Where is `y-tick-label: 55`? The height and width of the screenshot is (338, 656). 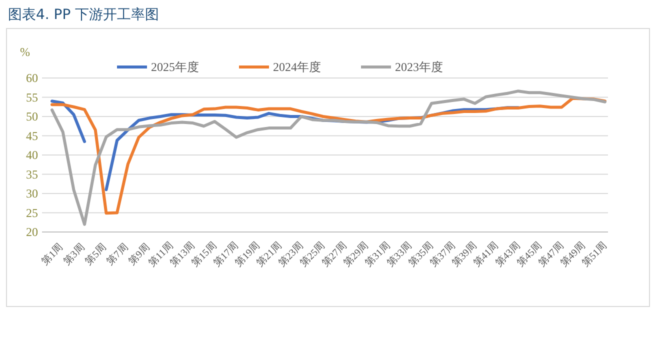 y-tick-label: 55 is located at coordinates (32, 97).